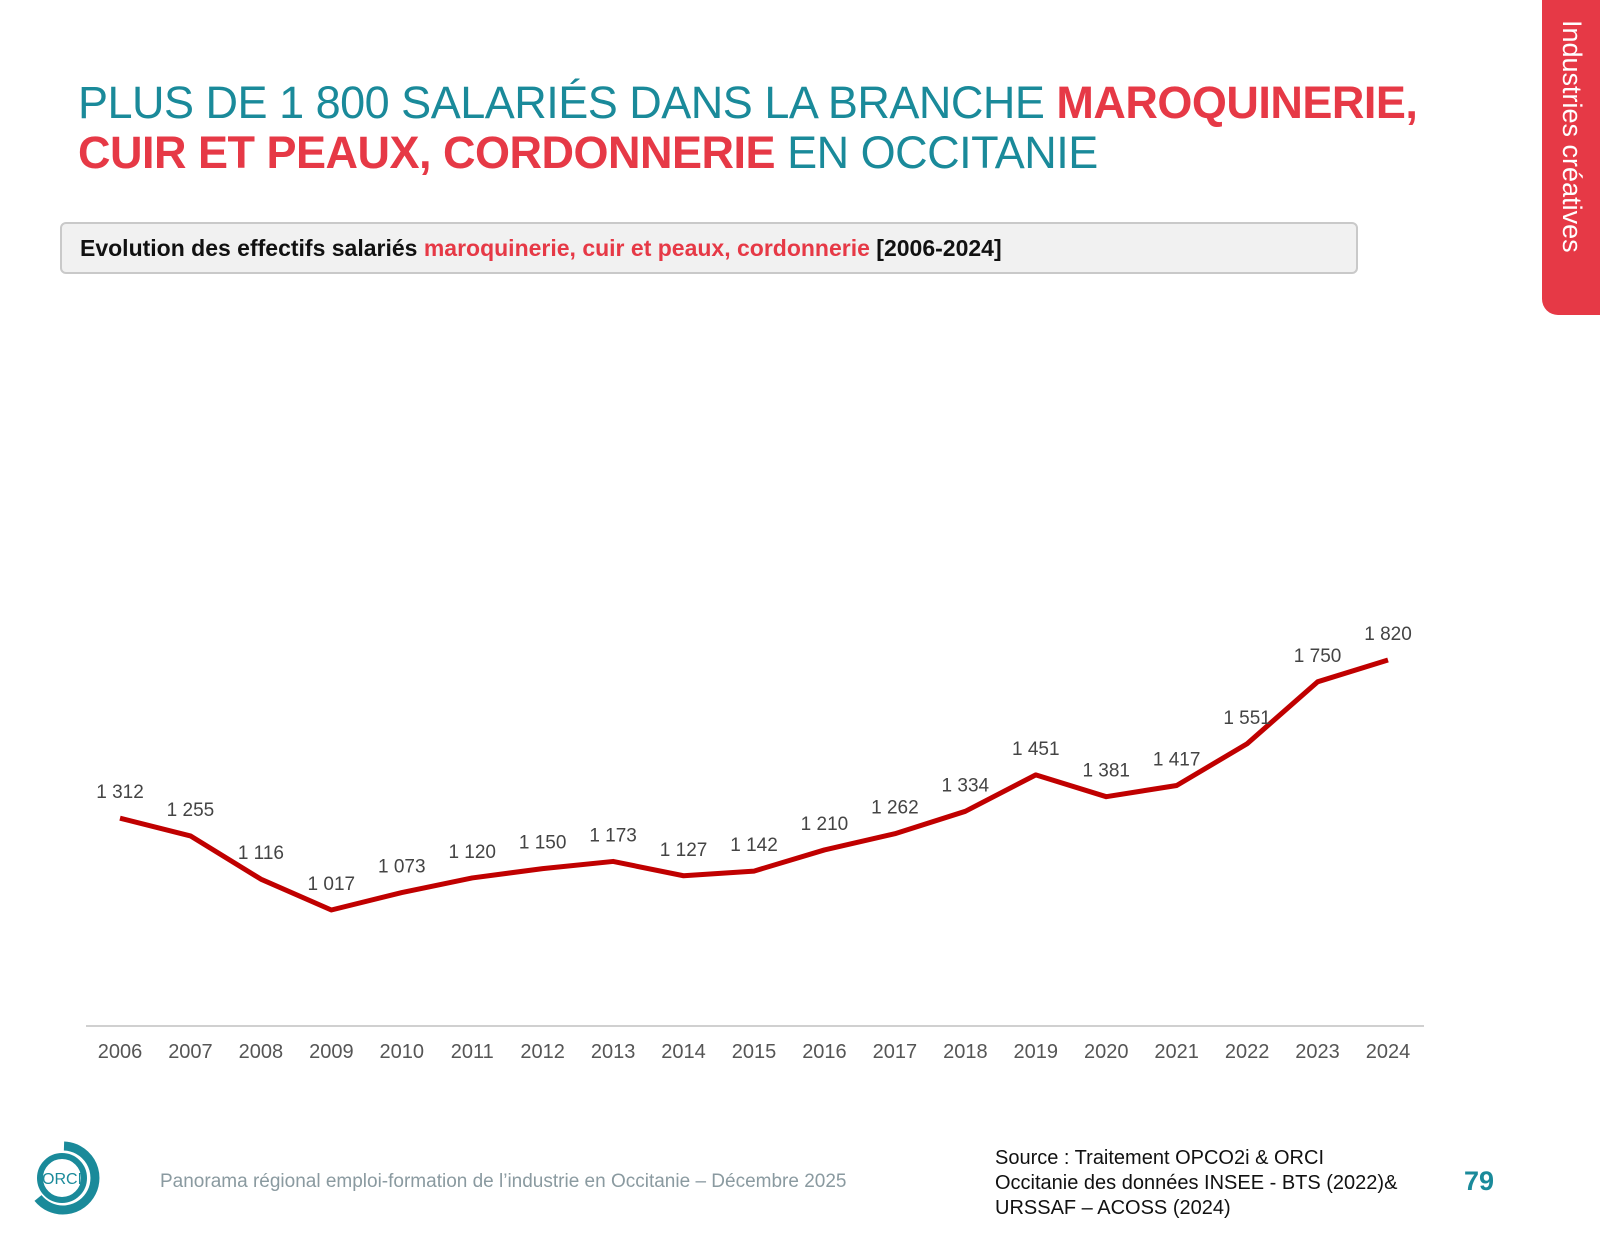  I want to click on title-part3: EN OCCITANIE, so click(936, 152).